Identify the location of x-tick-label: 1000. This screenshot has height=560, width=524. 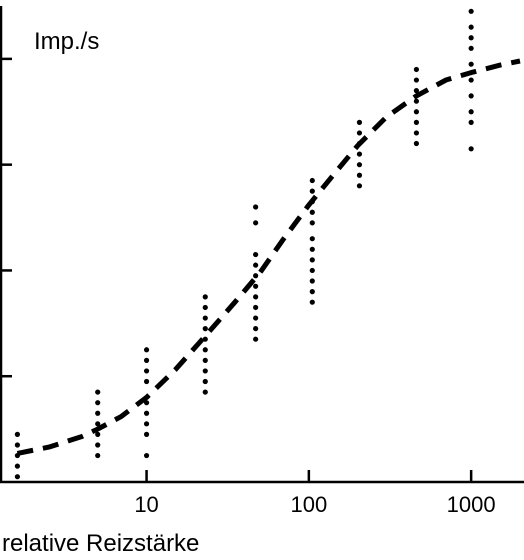
(471, 504).